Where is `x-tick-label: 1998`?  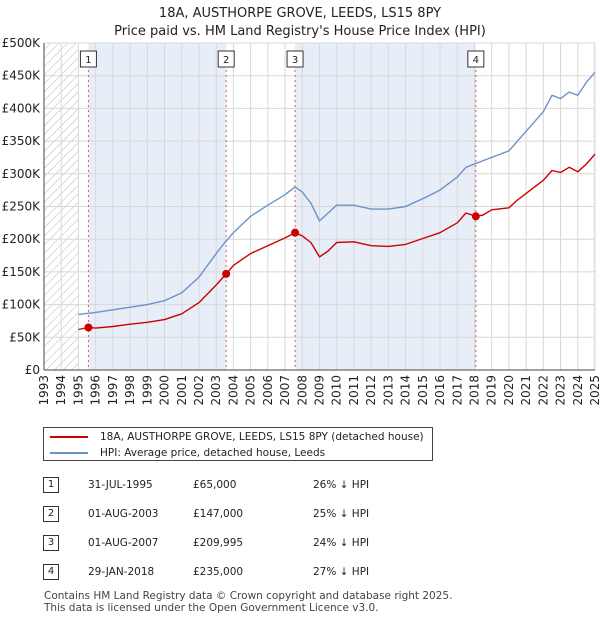
x-tick-label: 1998 is located at coordinates (130, 390).